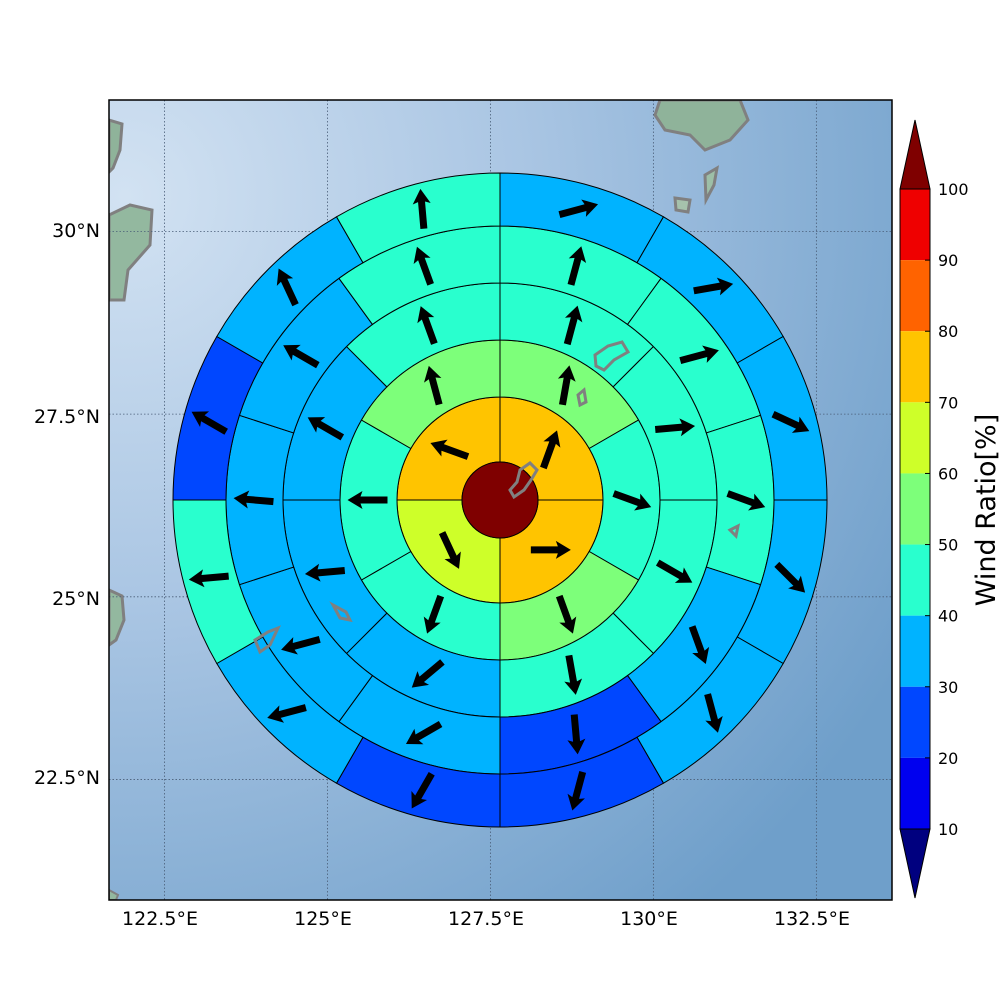 This screenshot has height=1000, width=1000. I want to click on lon-label-122-5: 122.5°E, so click(160, 919).